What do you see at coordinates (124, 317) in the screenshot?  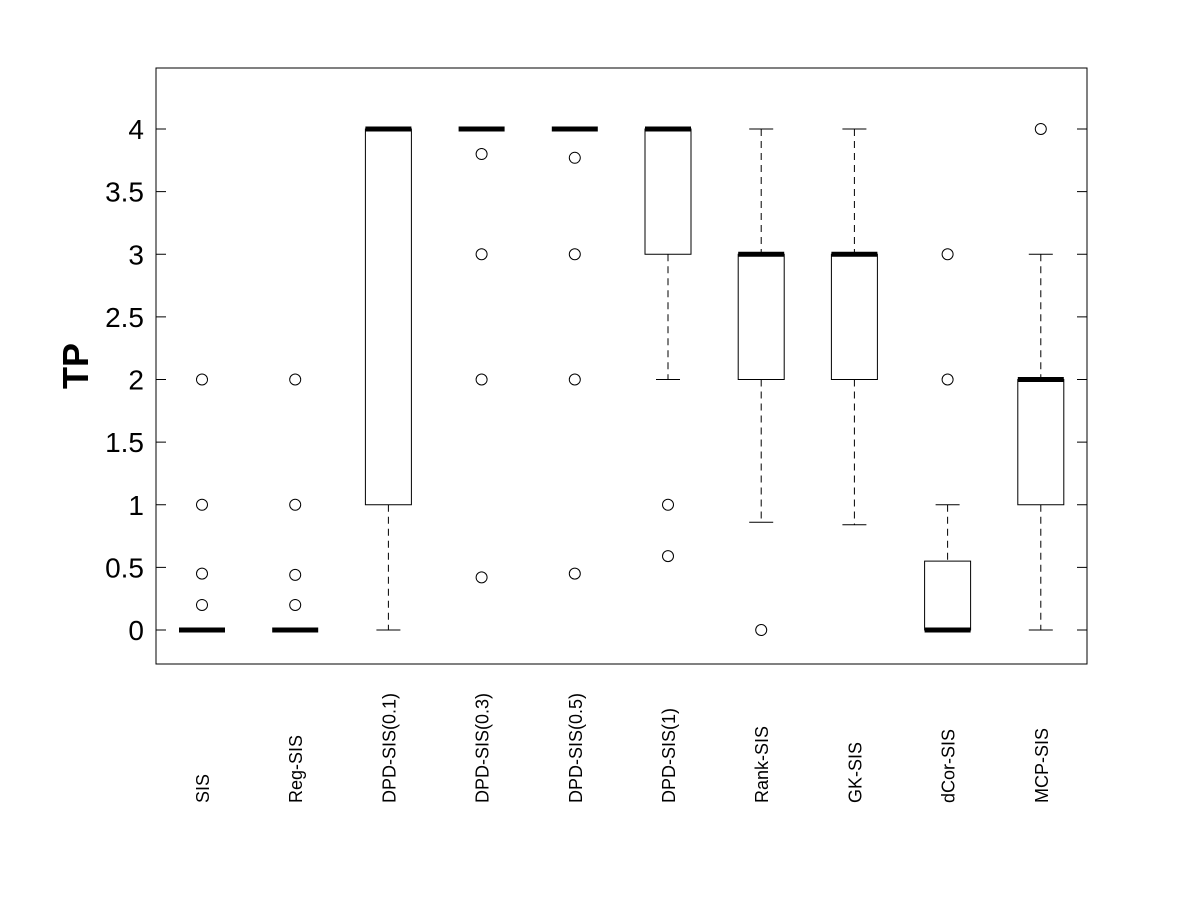 I see `ytick-label: 2.5` at bounding box center [124, 317].